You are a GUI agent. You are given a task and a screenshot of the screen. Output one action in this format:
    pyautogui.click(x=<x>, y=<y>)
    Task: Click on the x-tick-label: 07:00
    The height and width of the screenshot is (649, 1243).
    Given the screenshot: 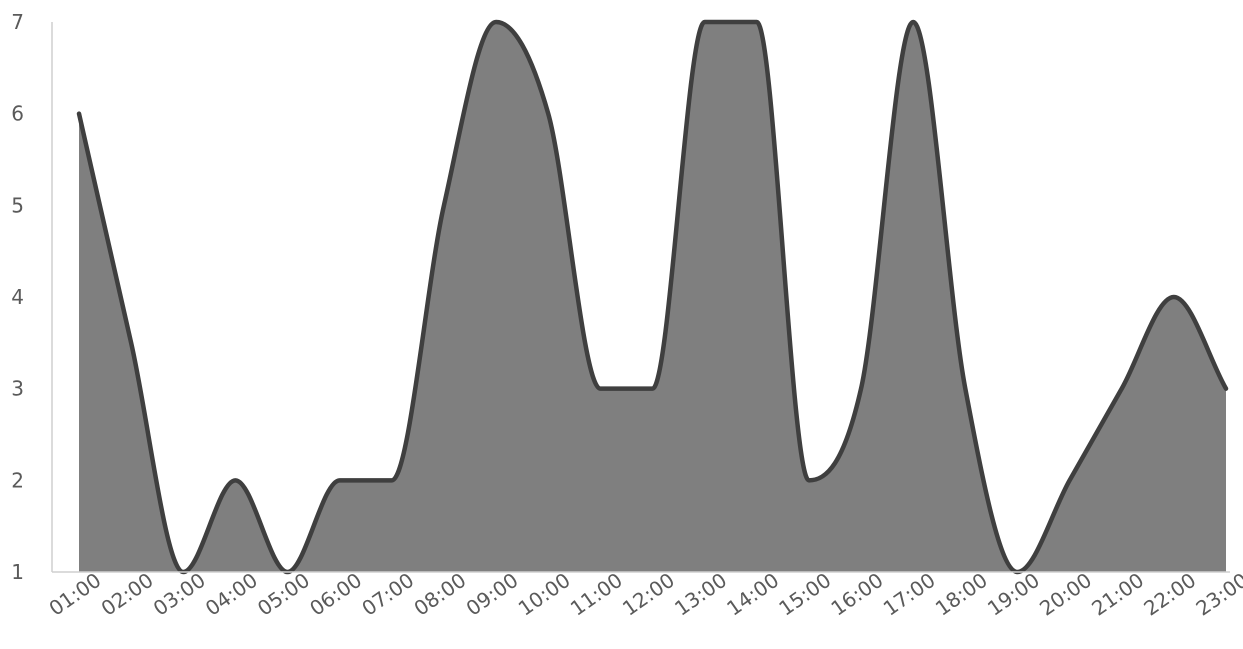 What is the action you would take?
    pyautogui.click(x=387, y=594)
    